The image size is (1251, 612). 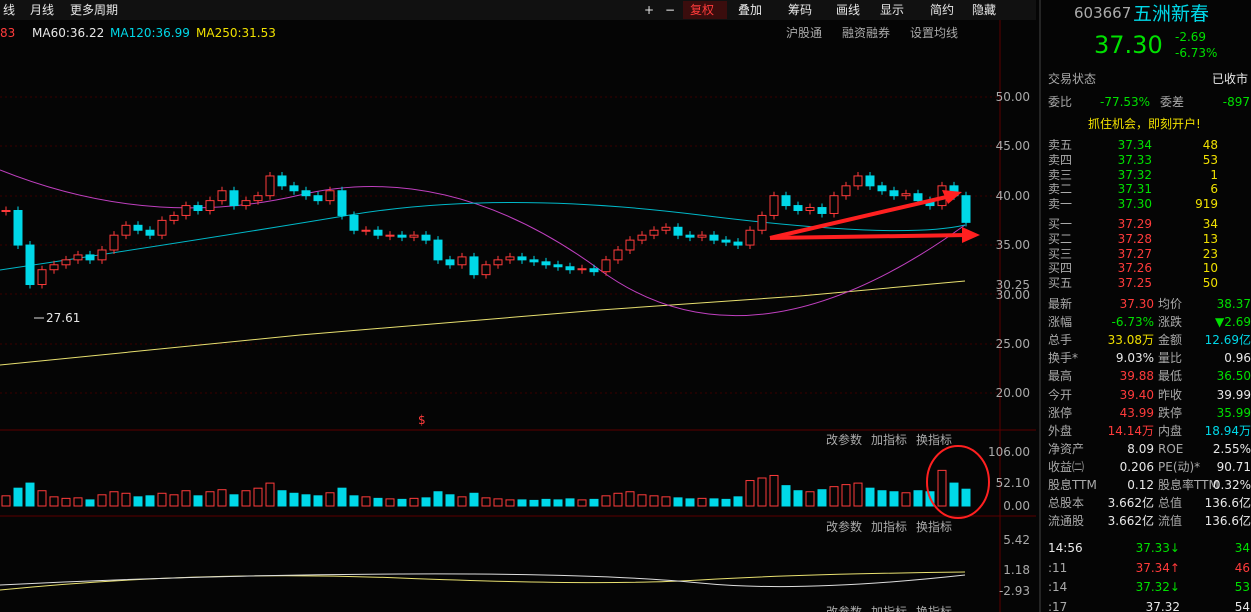 I want to click on stat-label: 收益㈡, so click(x=1066, y=466).